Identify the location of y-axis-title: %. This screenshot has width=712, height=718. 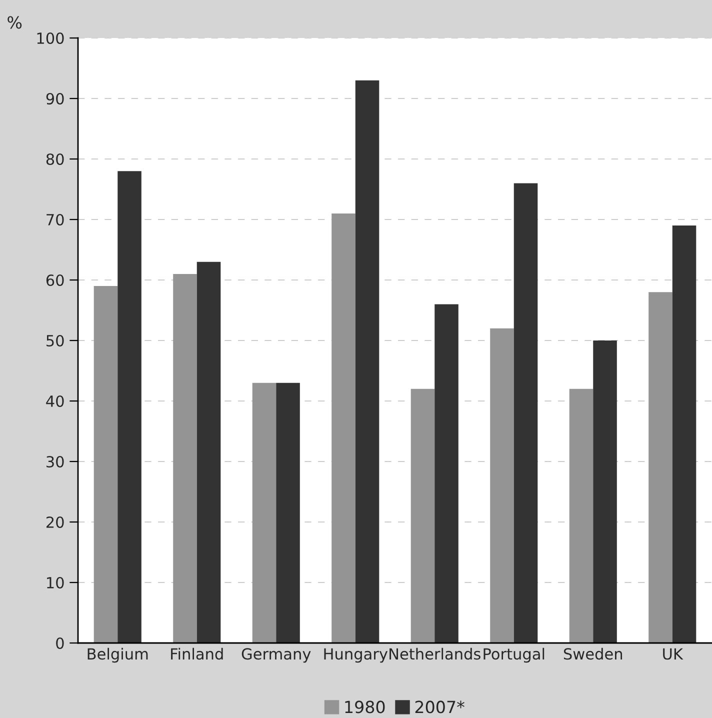
(15, 22).